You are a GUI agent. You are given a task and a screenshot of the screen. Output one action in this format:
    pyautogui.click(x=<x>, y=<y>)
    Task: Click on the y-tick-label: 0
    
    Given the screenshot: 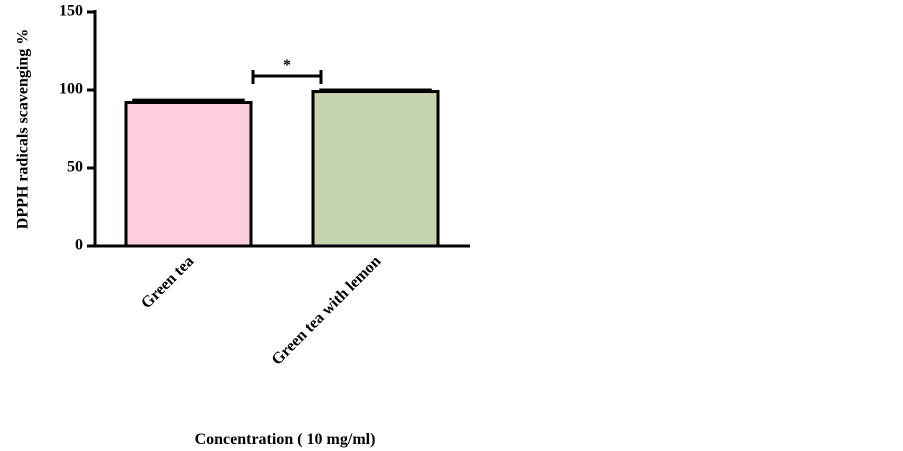 What is the action you would take?
    pyautogui.click(x=79, y=245)
    